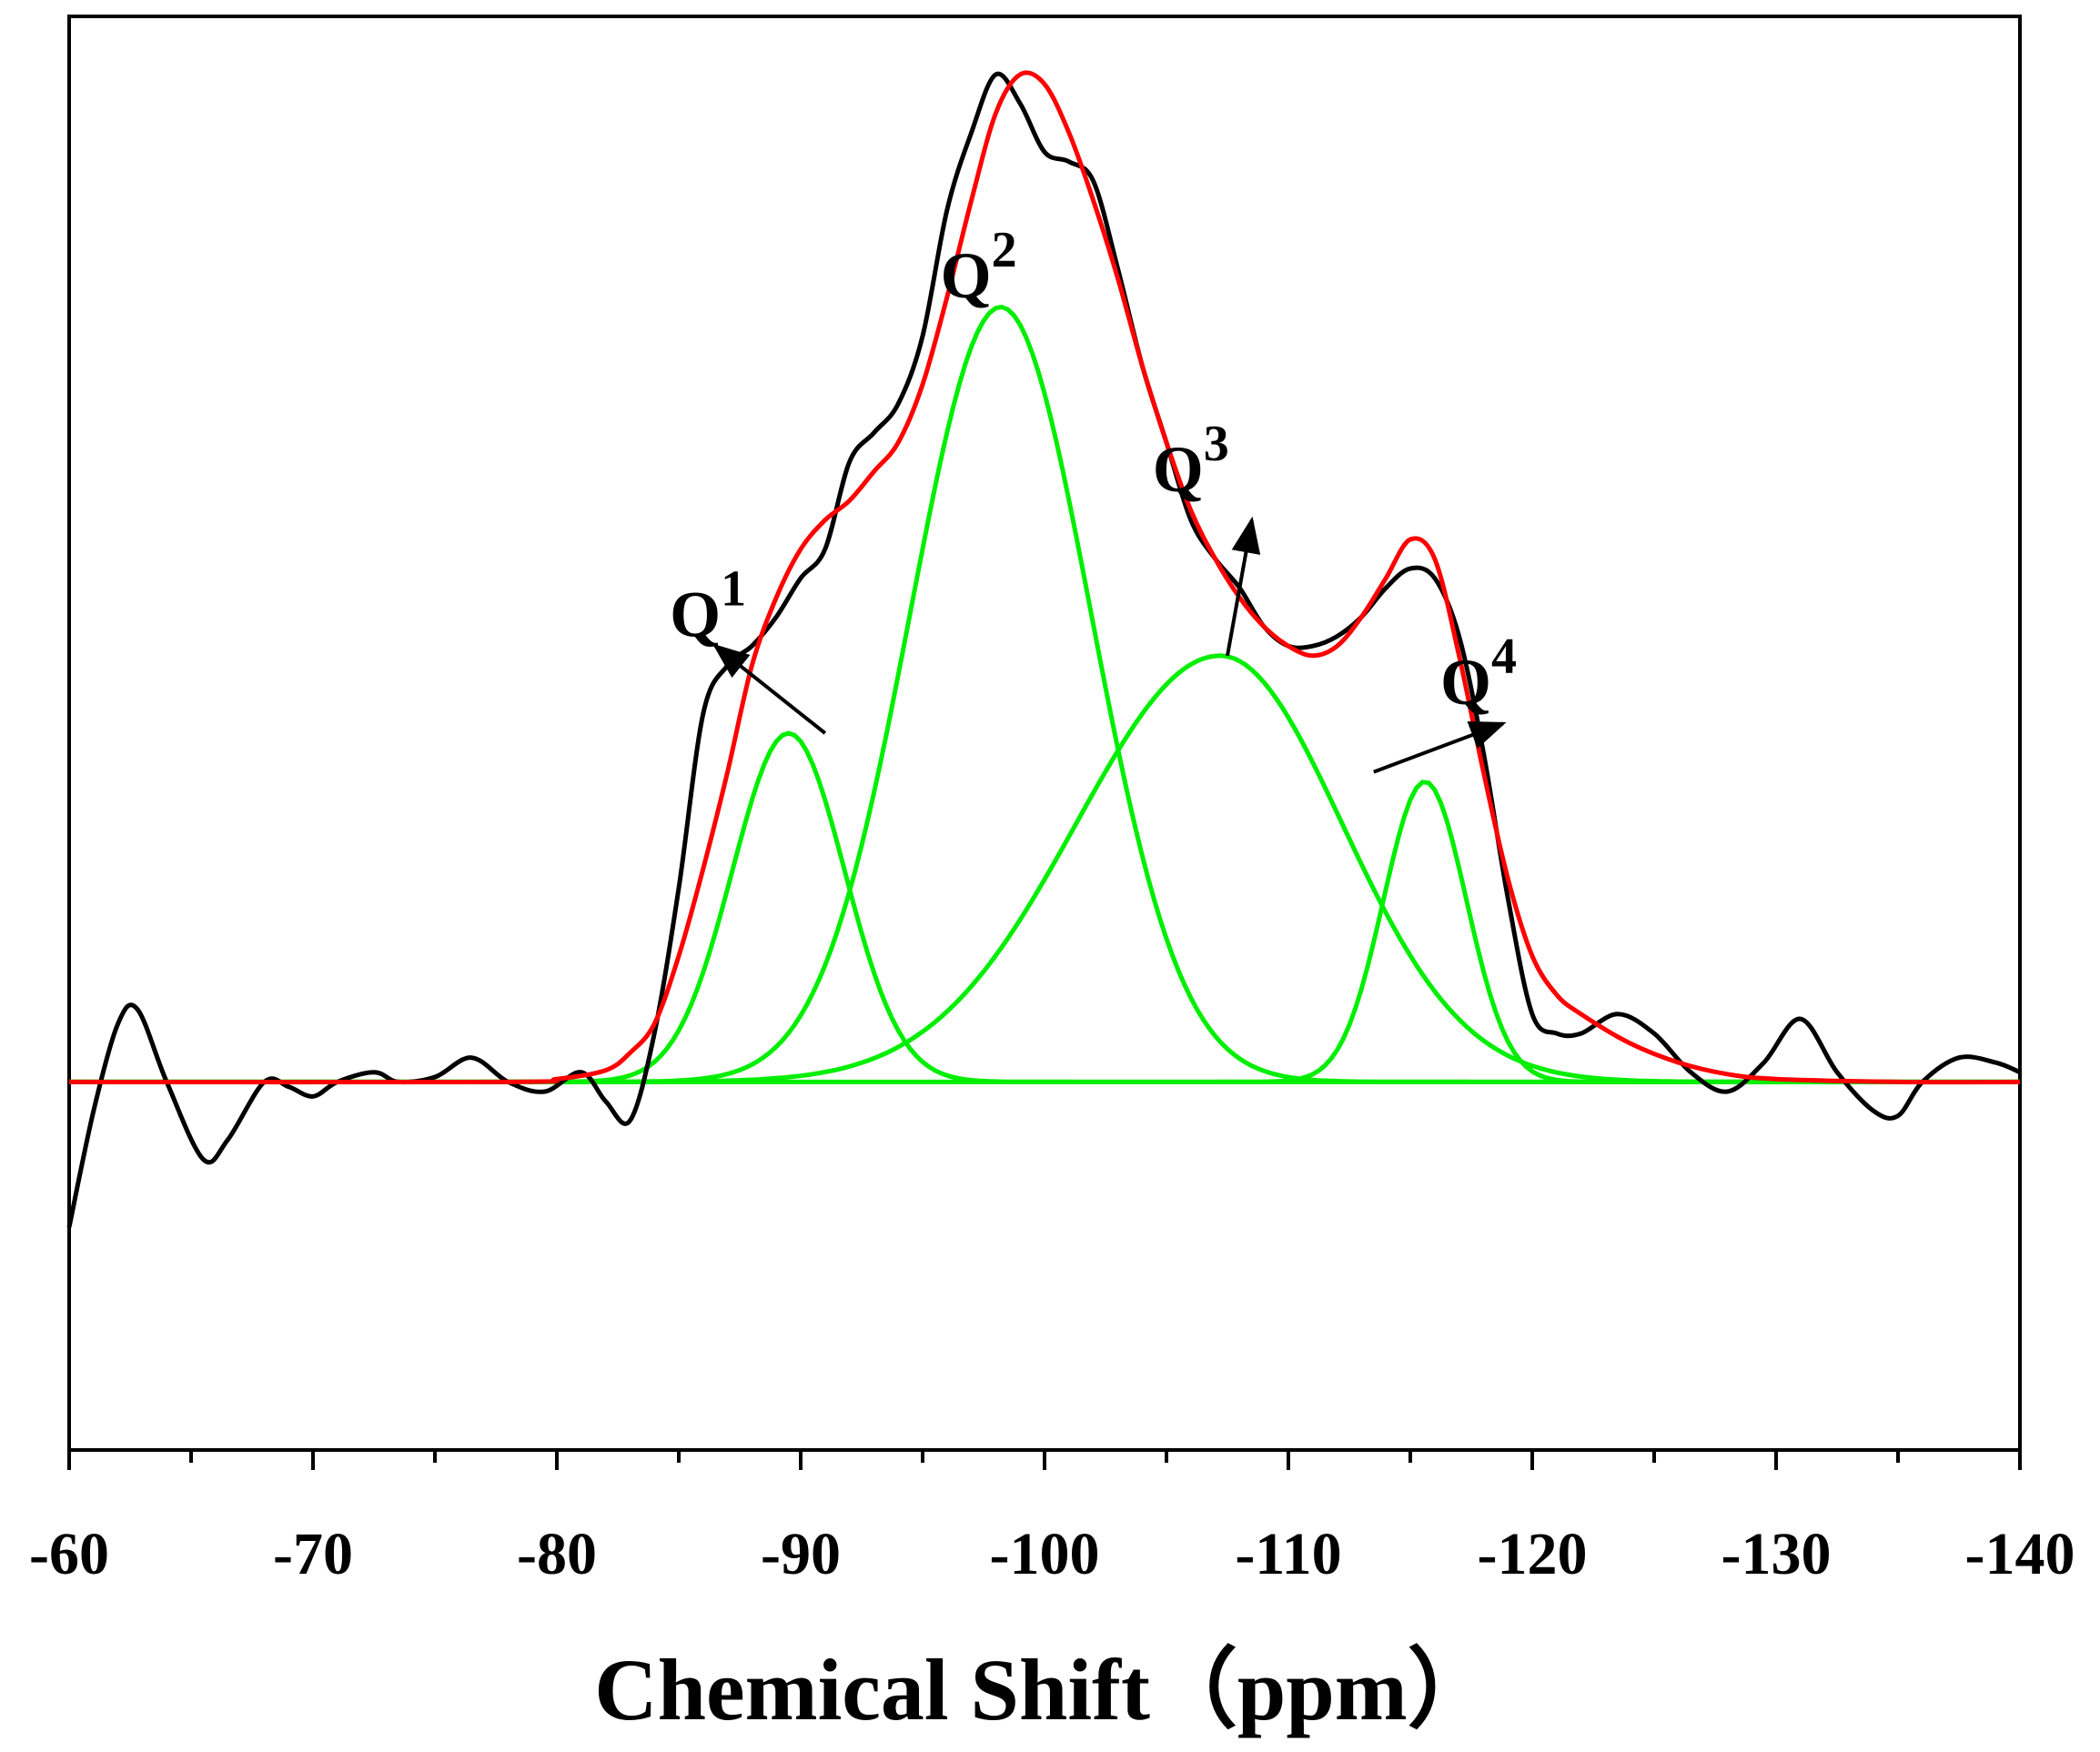  Describe the element at coordinates (69, 1554) in the screenshot. I see `x-tick-label: -60` at that location.